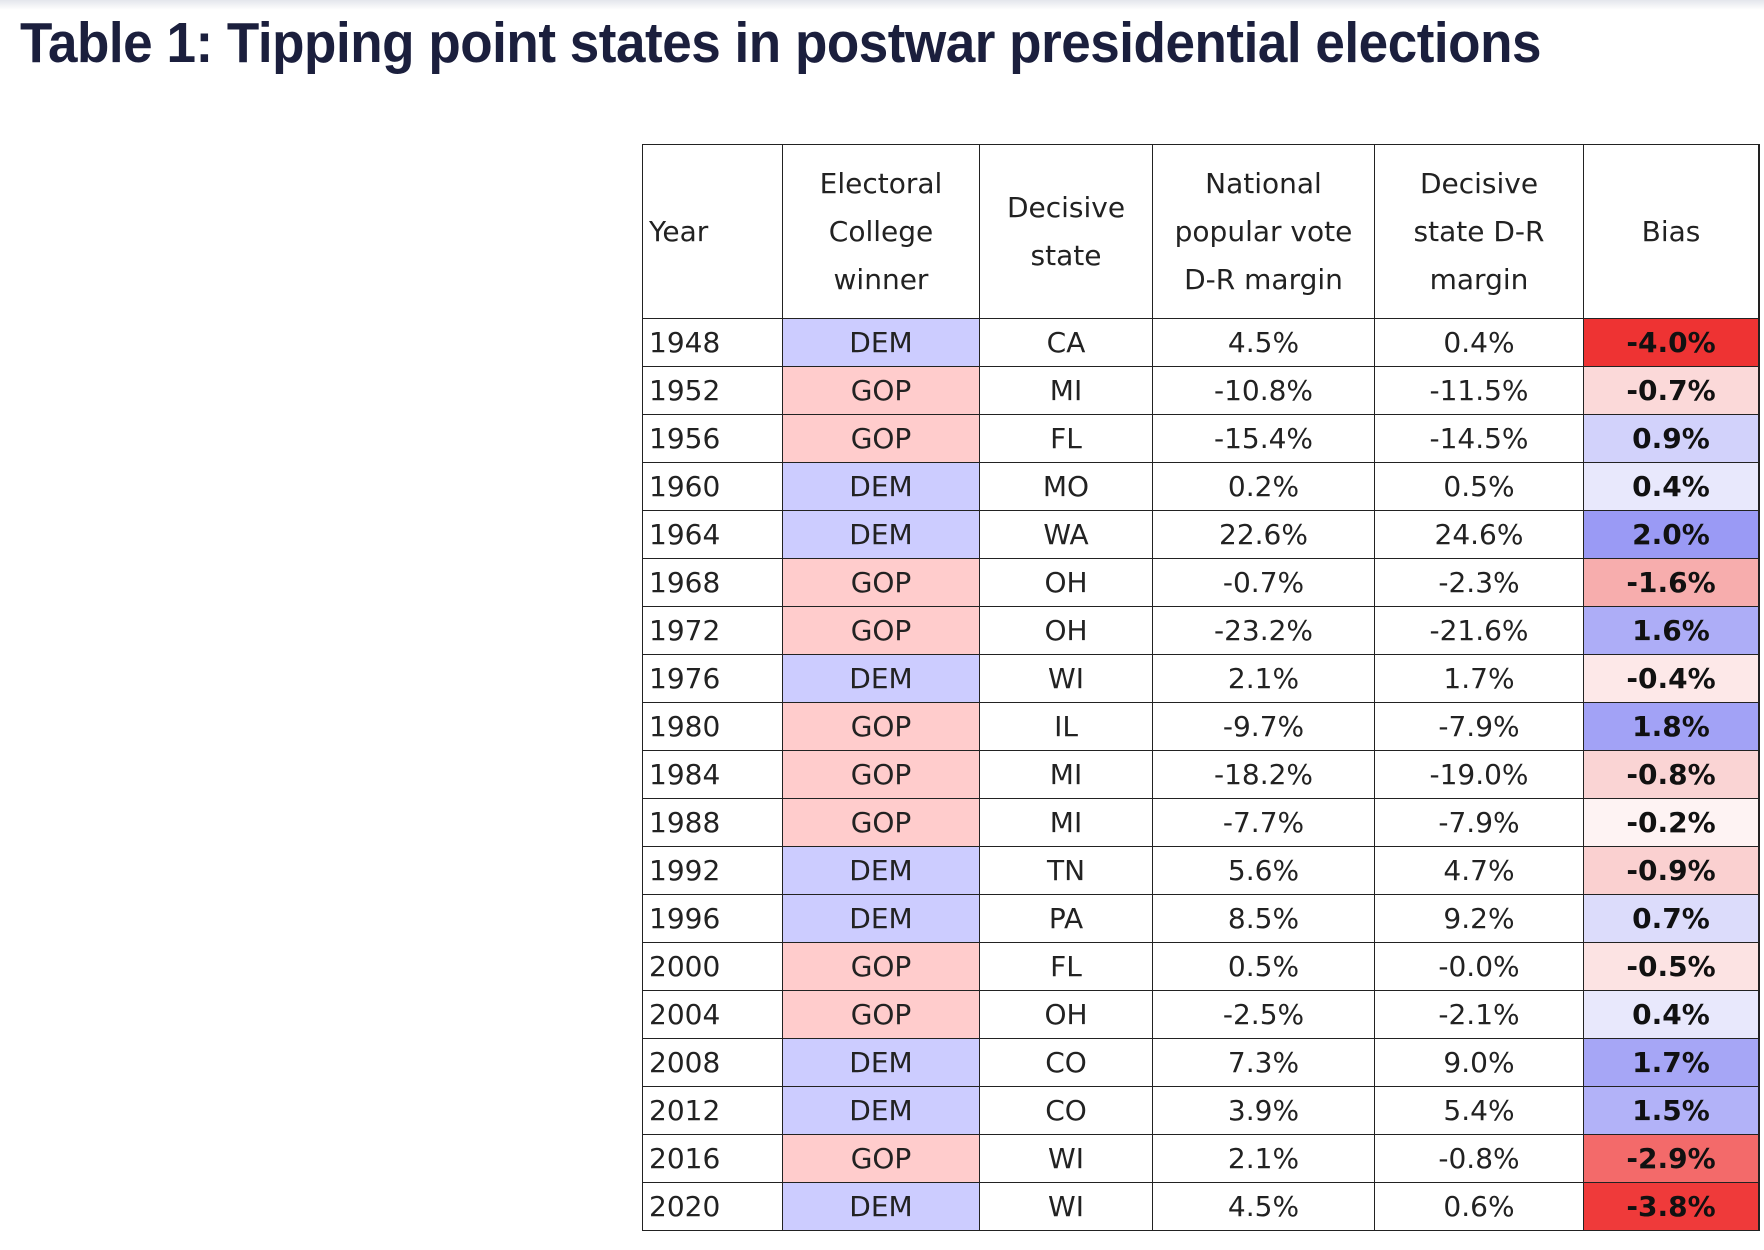 The image size is (1764, 1250). I want to click on cell-decisive: 5.4%, so click(1479, 1110).